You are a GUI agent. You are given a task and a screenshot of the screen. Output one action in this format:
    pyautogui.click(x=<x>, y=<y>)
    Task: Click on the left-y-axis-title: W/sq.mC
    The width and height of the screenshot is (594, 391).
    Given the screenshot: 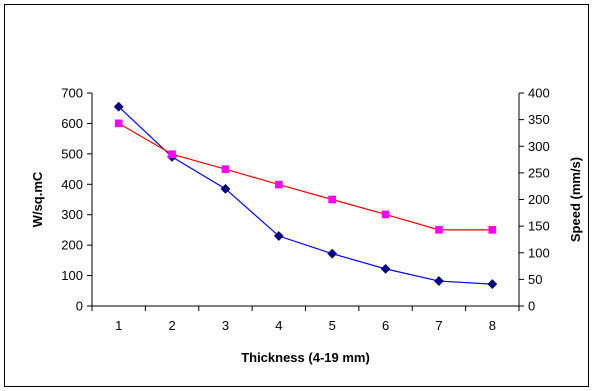 What is the action you would take?
    pyautogui.click(x=37, y=199)
    